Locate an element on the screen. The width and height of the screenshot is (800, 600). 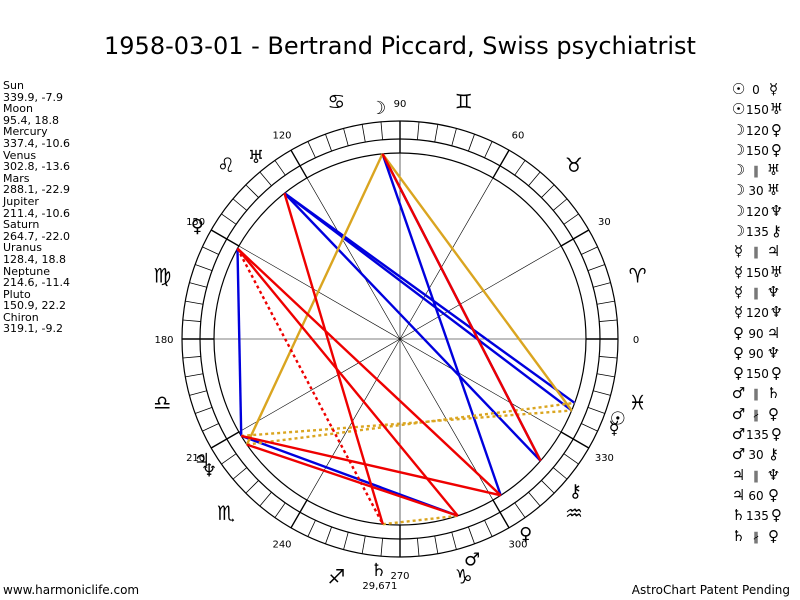
degree-label: 270 is located at coordinates (399, 576).